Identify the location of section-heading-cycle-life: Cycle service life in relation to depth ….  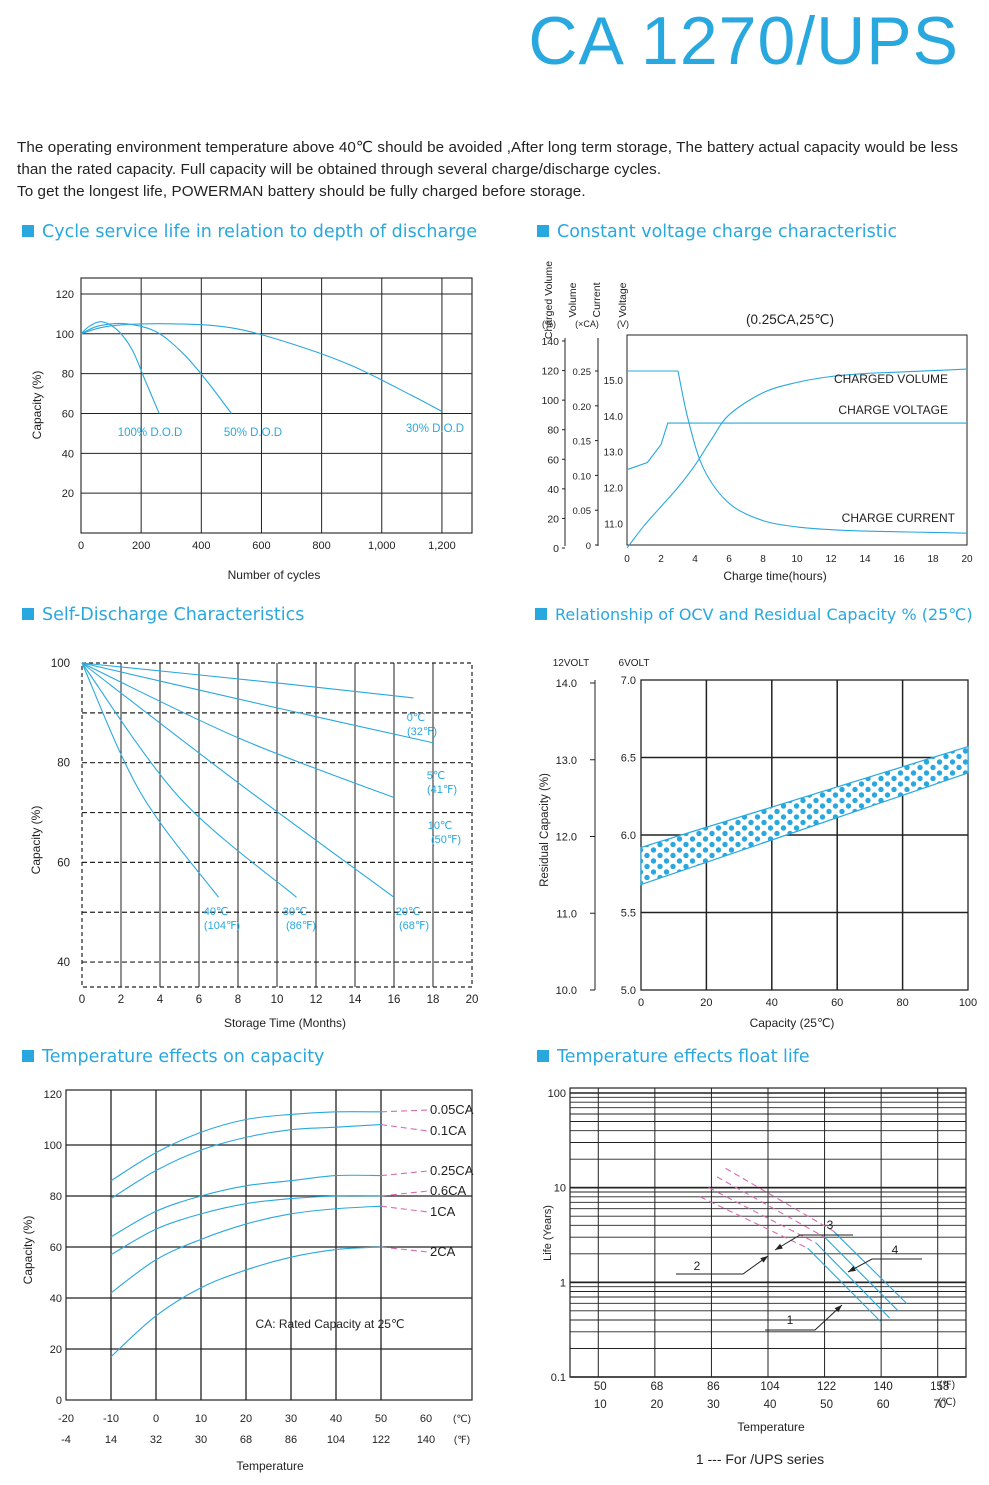
(249, 232).